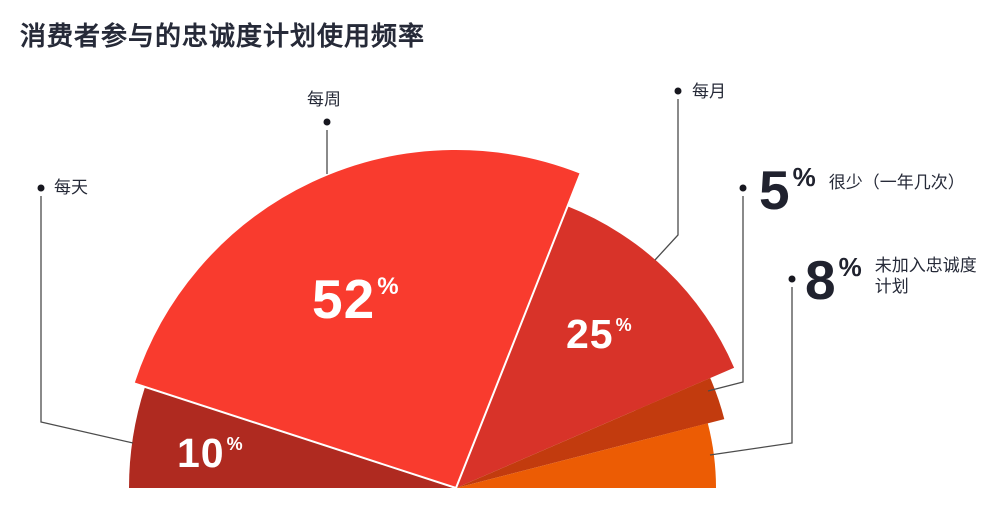 The width and height of the screenshot is (1000, 510). What do you see at coordinates (344, 299) in the screenshot?
I see `value-weekly: 52` at bounding box center [344, 299].